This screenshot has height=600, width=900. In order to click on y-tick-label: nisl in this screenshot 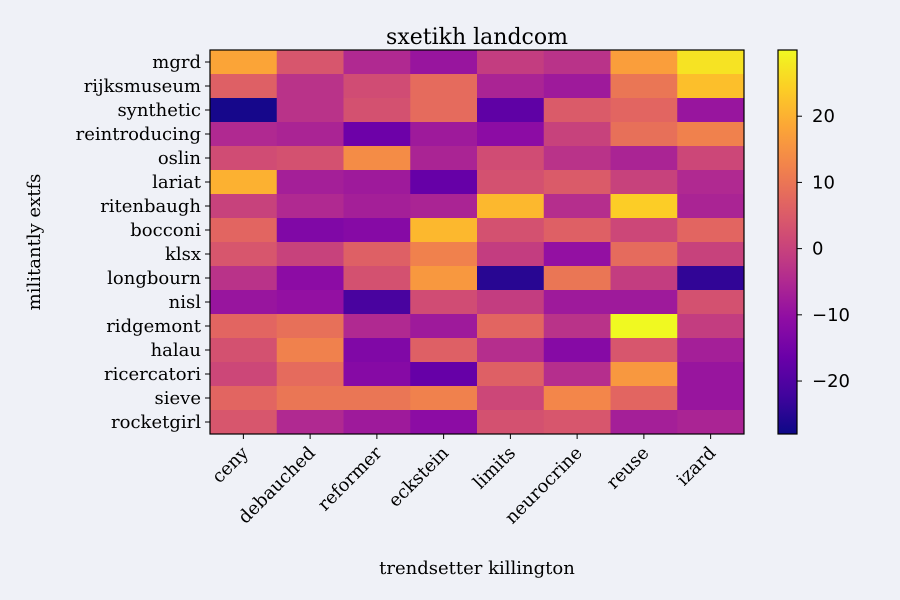, I will do `click(185, 302)`.